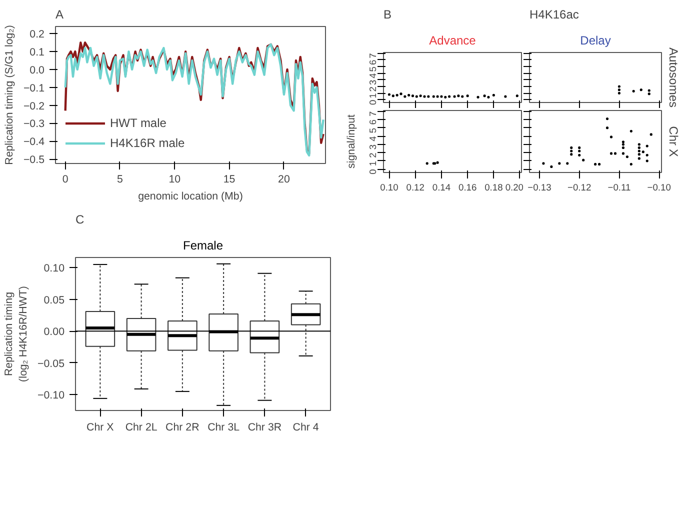  Describe the element at coordinates (467, 187) in the screenshot. I see `x-tick-label: 0.16` at that location.